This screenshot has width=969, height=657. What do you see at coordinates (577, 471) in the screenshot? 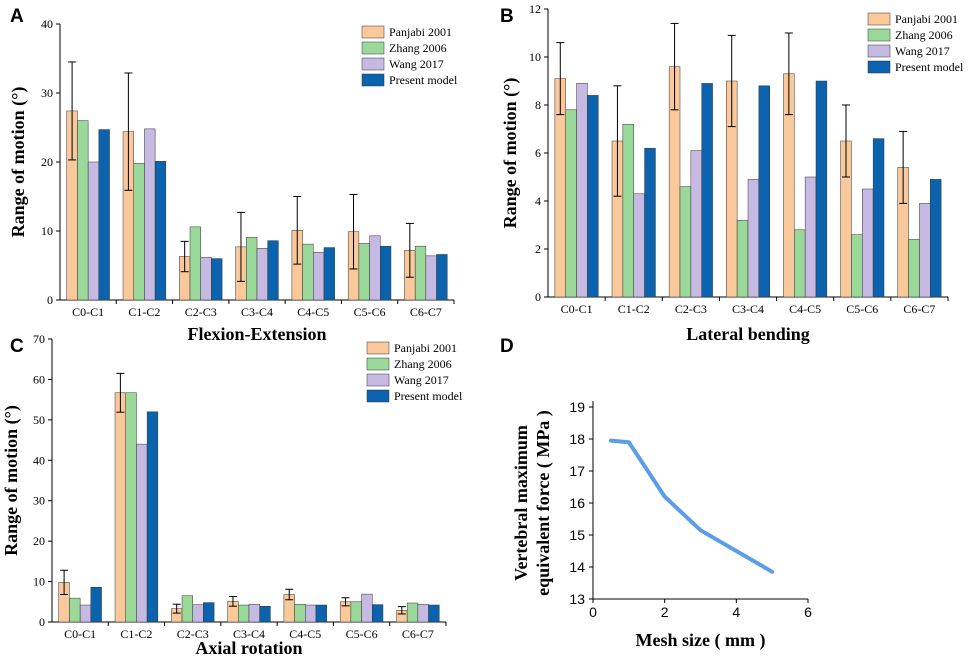
I see `y-tick-label: 17` at bounding box center [577, 471].